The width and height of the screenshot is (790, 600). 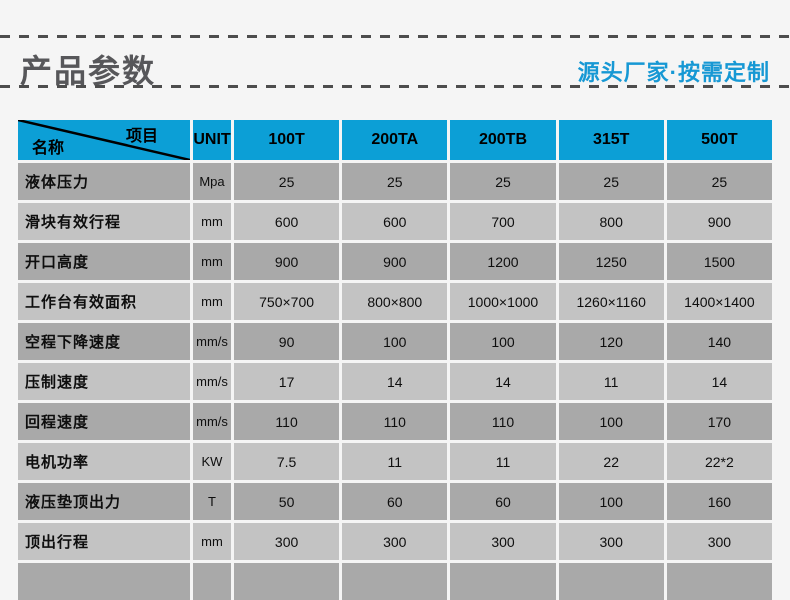 What do you see at coordinates (719, 140) in the screenshot?
I see `model-header-cell: 500T` at bounding box center [719, 140].